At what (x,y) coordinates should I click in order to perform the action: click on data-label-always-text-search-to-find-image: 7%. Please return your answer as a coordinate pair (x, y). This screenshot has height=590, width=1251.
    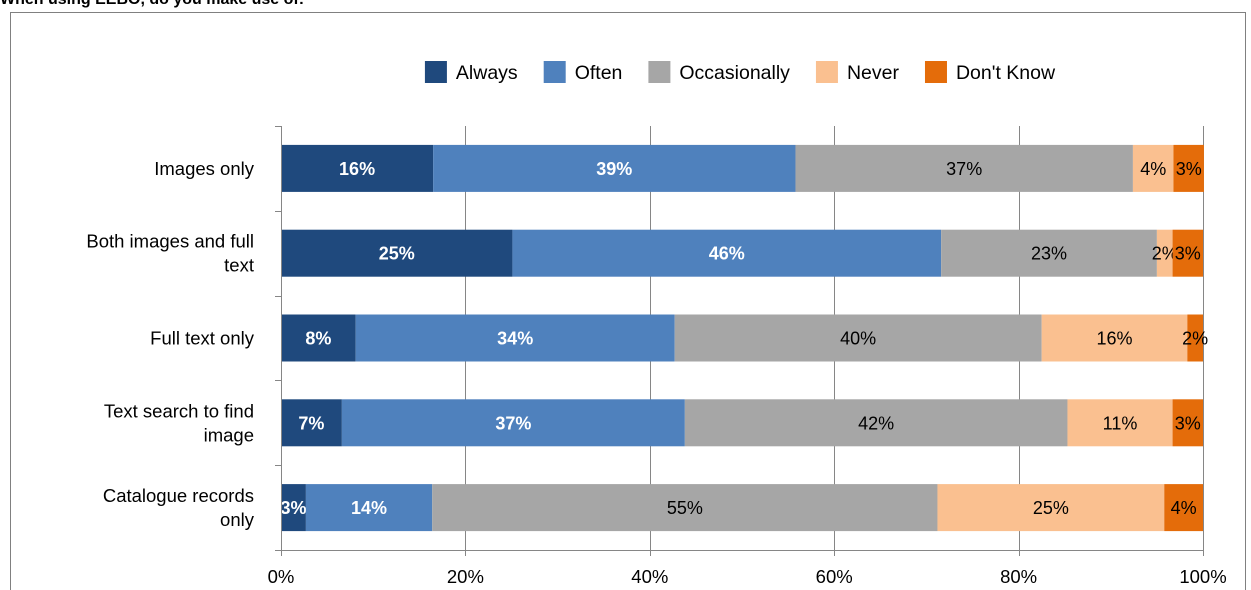
    Looking at the image, I should click on (311, 423).